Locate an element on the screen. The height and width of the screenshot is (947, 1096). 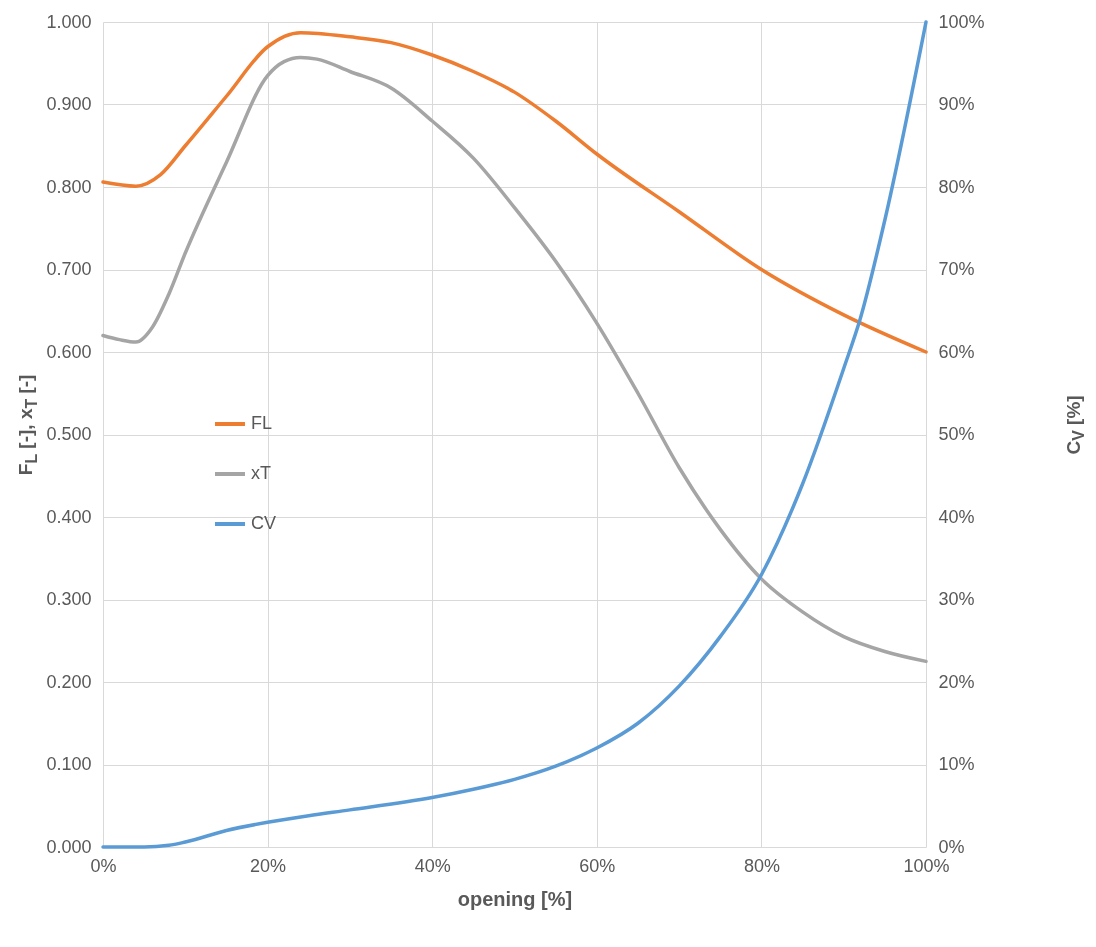
y-tick-label: 0.300 is located at coordinates (69, 599).